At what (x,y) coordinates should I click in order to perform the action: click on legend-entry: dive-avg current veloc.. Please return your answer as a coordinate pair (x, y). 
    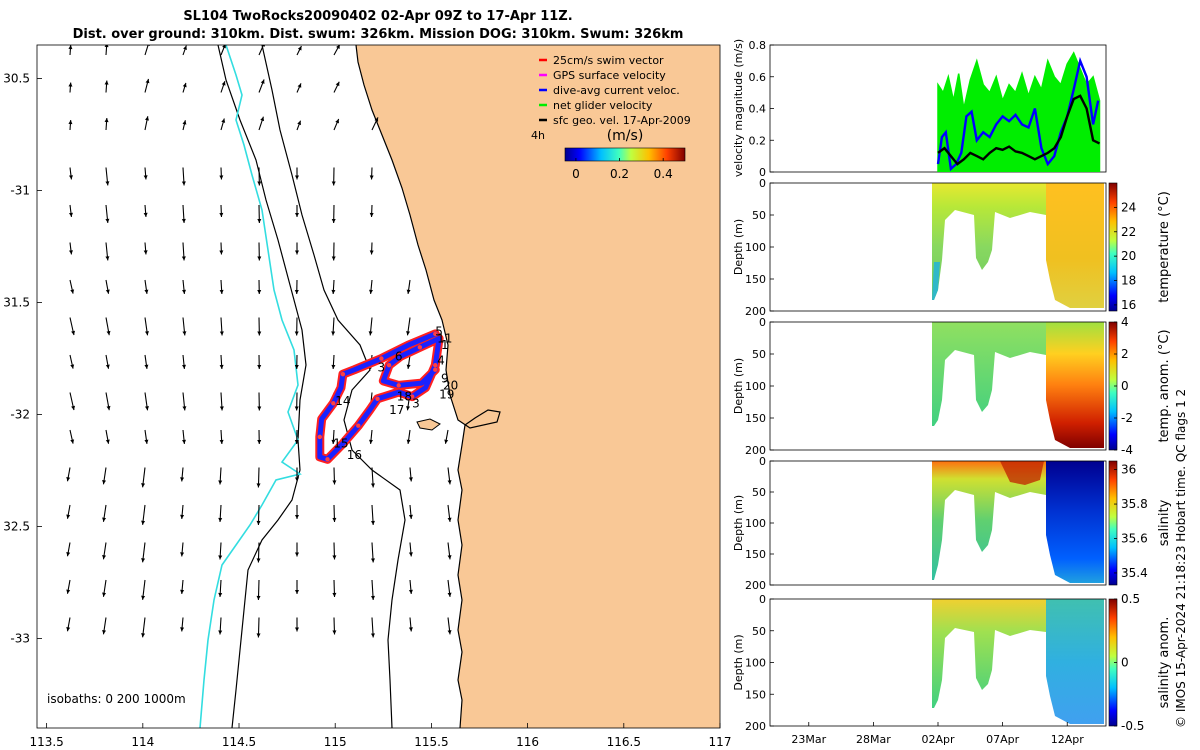
    Looking at the image, I should click on (616, 90).